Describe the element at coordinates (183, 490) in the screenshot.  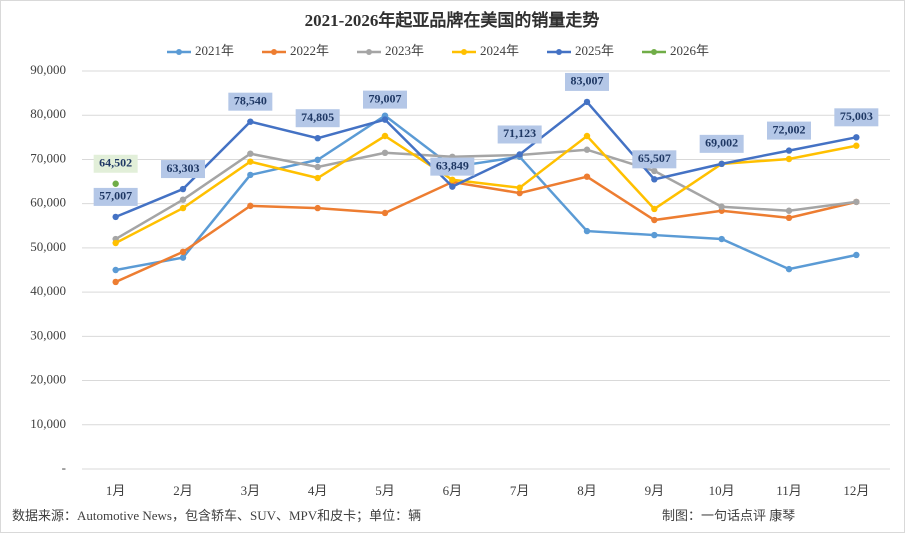
I see `x-tick-label: 2月` at that location.